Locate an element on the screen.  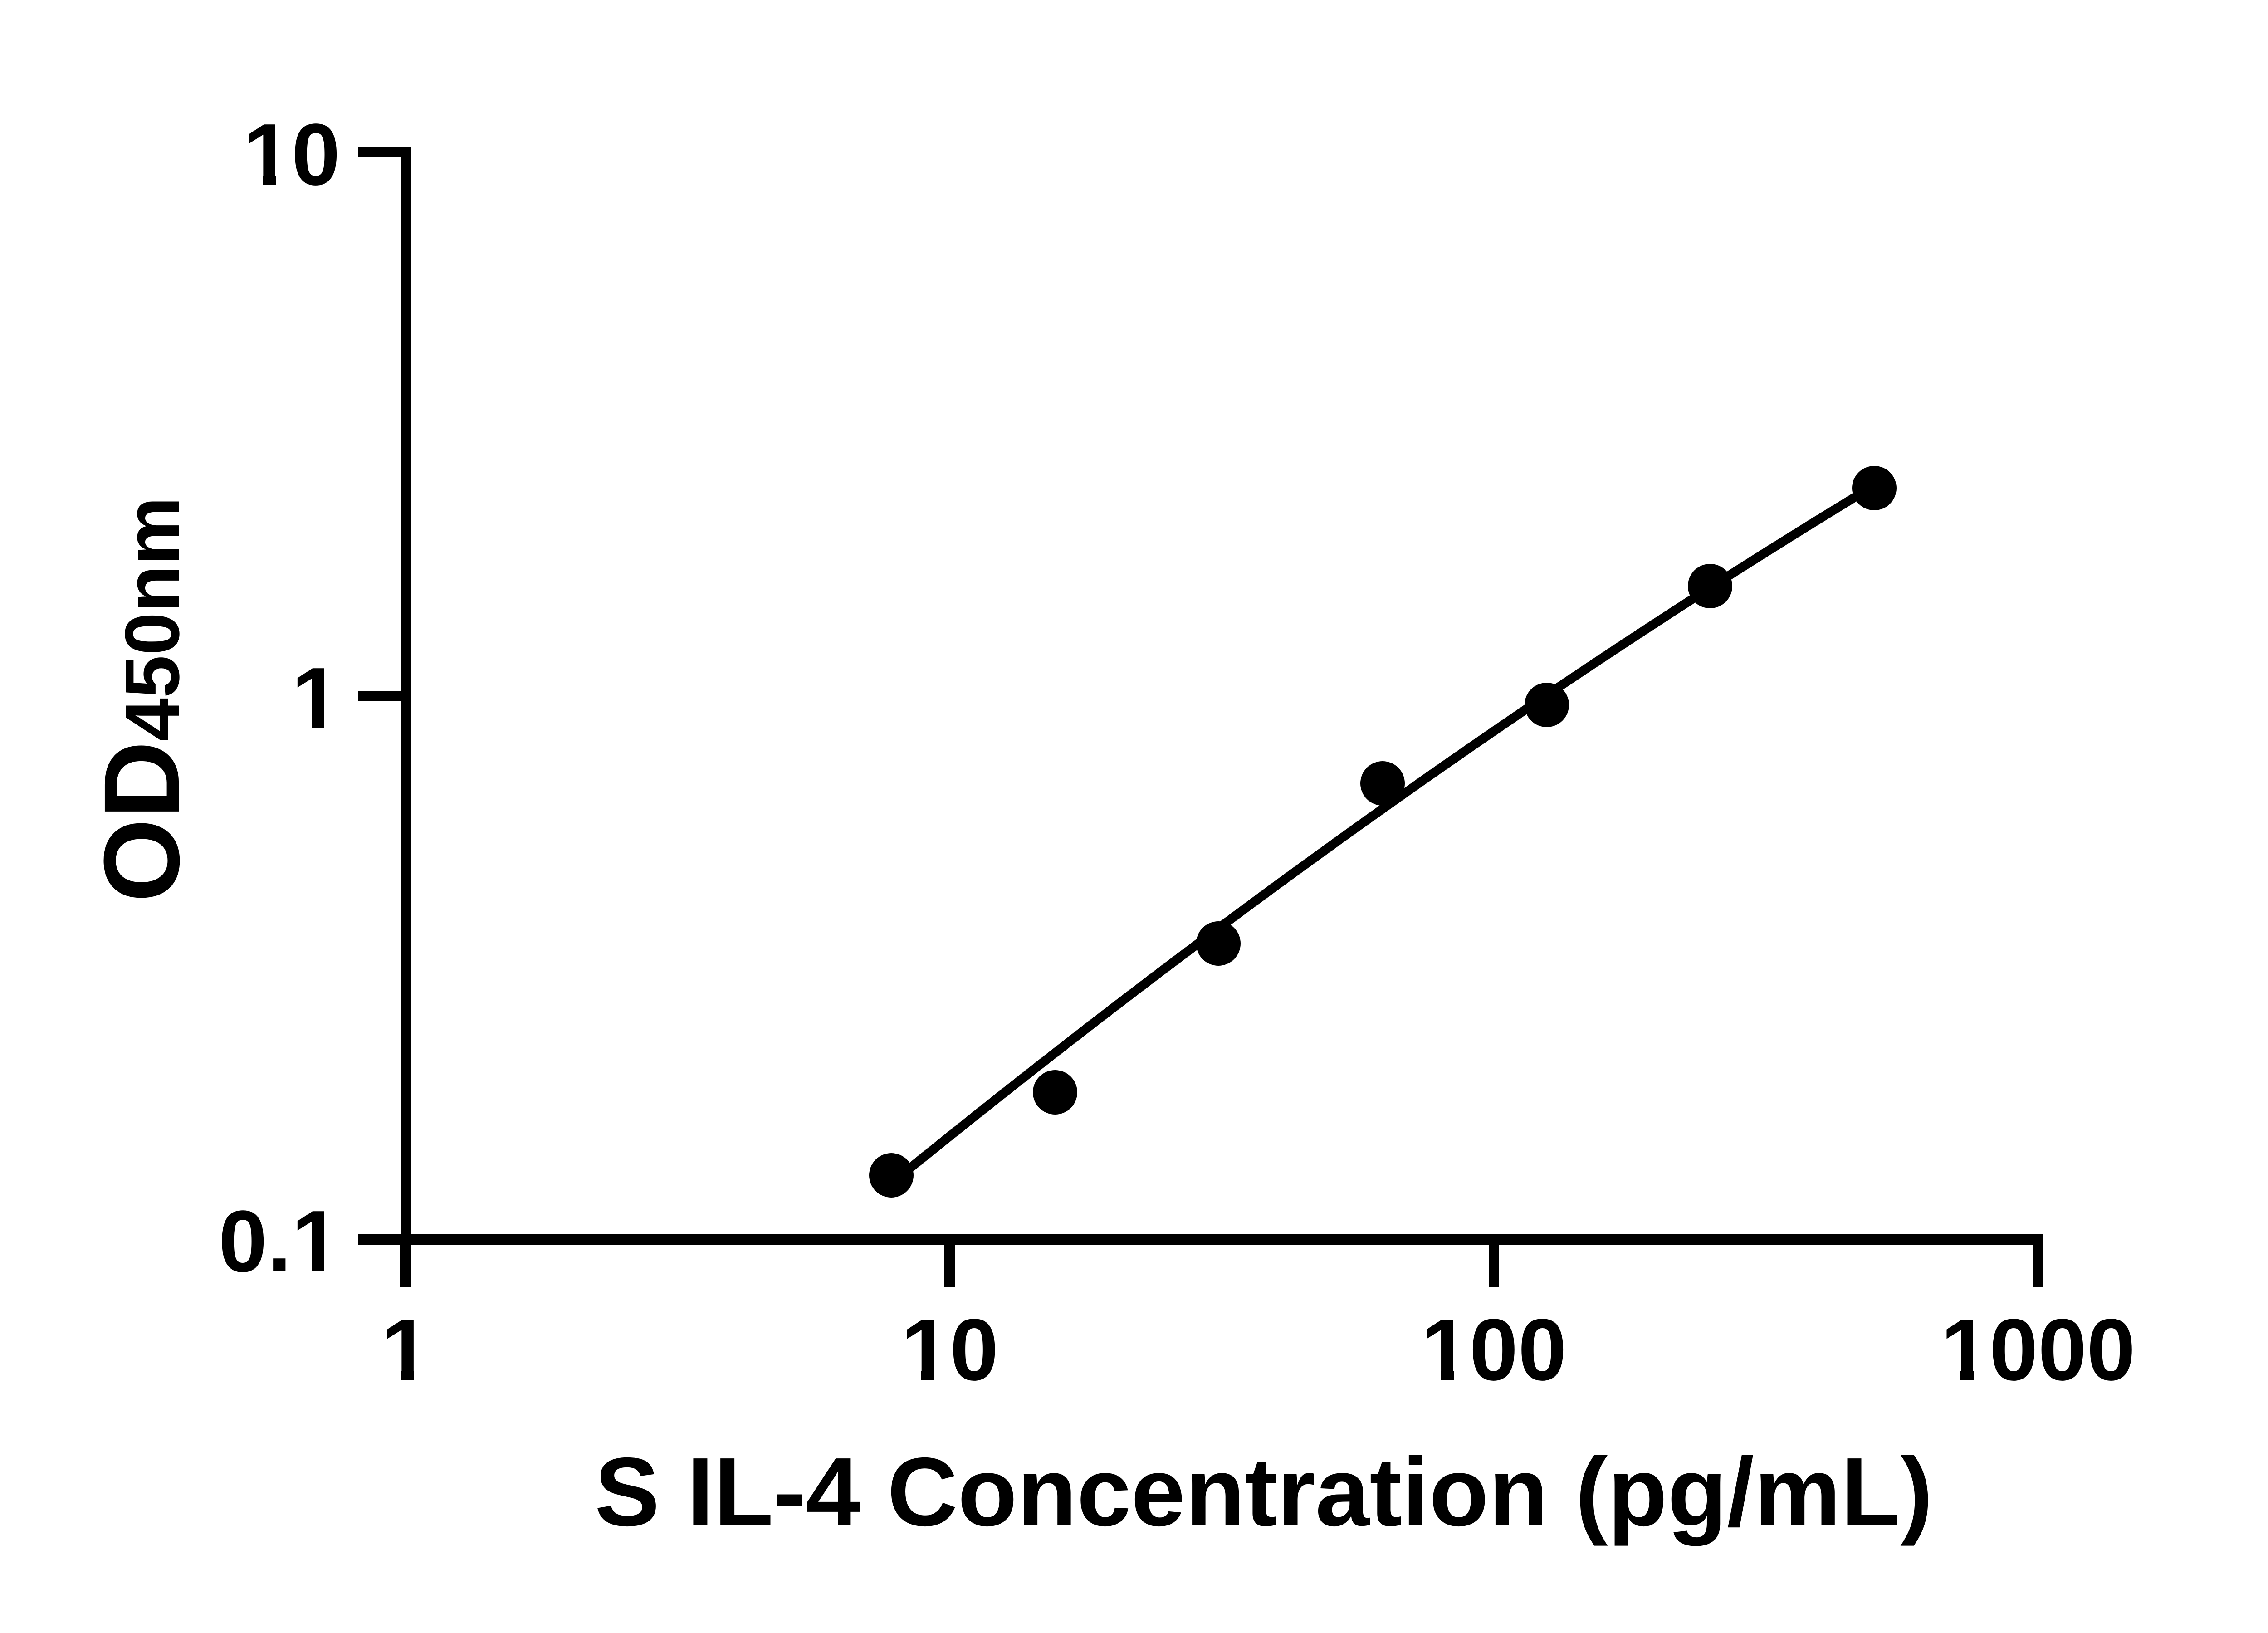
svg-text: 0.1 is located at coordinates (279, 1241).